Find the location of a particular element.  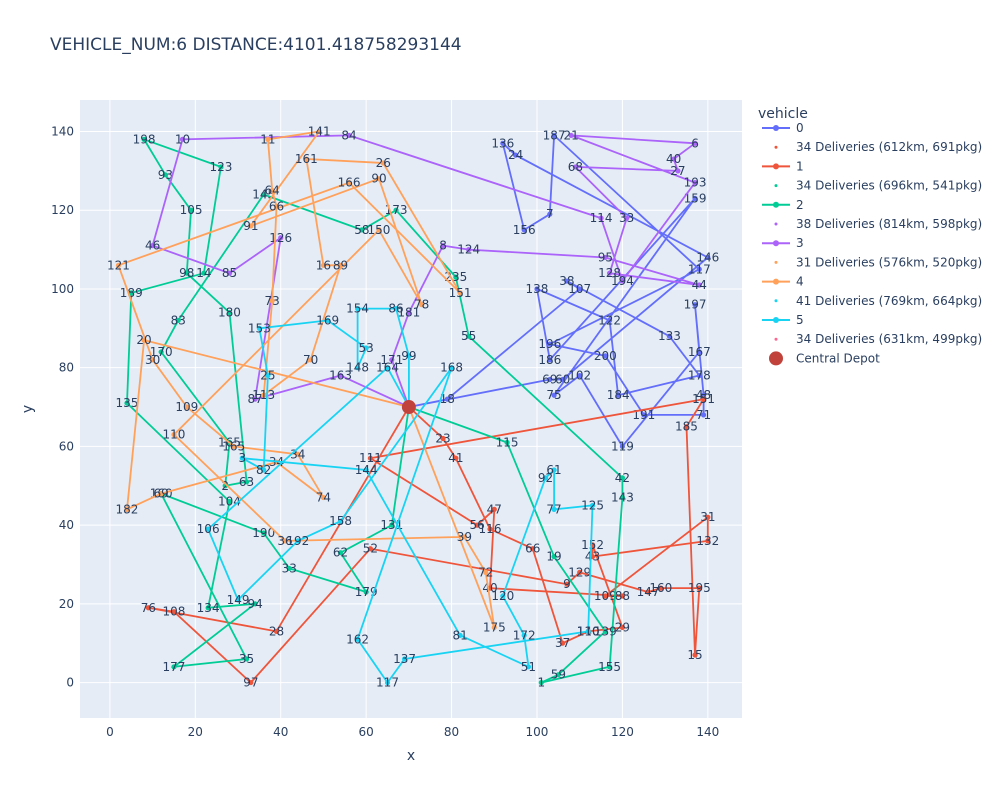

point-label: 192 is located at coordinates (297, 541).